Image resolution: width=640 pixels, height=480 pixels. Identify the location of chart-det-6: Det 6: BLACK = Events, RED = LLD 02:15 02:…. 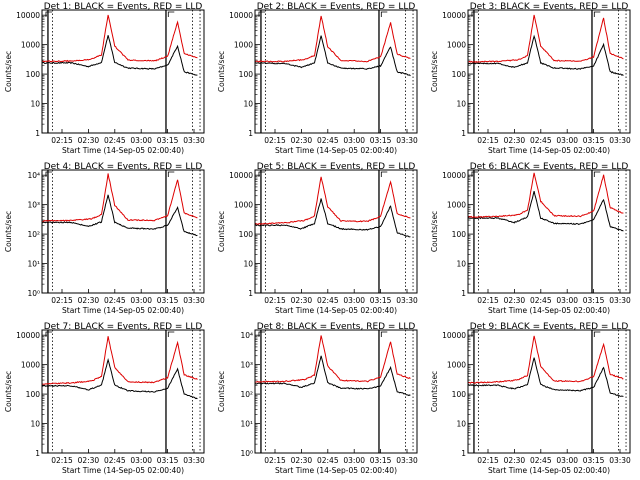
(530, 238).